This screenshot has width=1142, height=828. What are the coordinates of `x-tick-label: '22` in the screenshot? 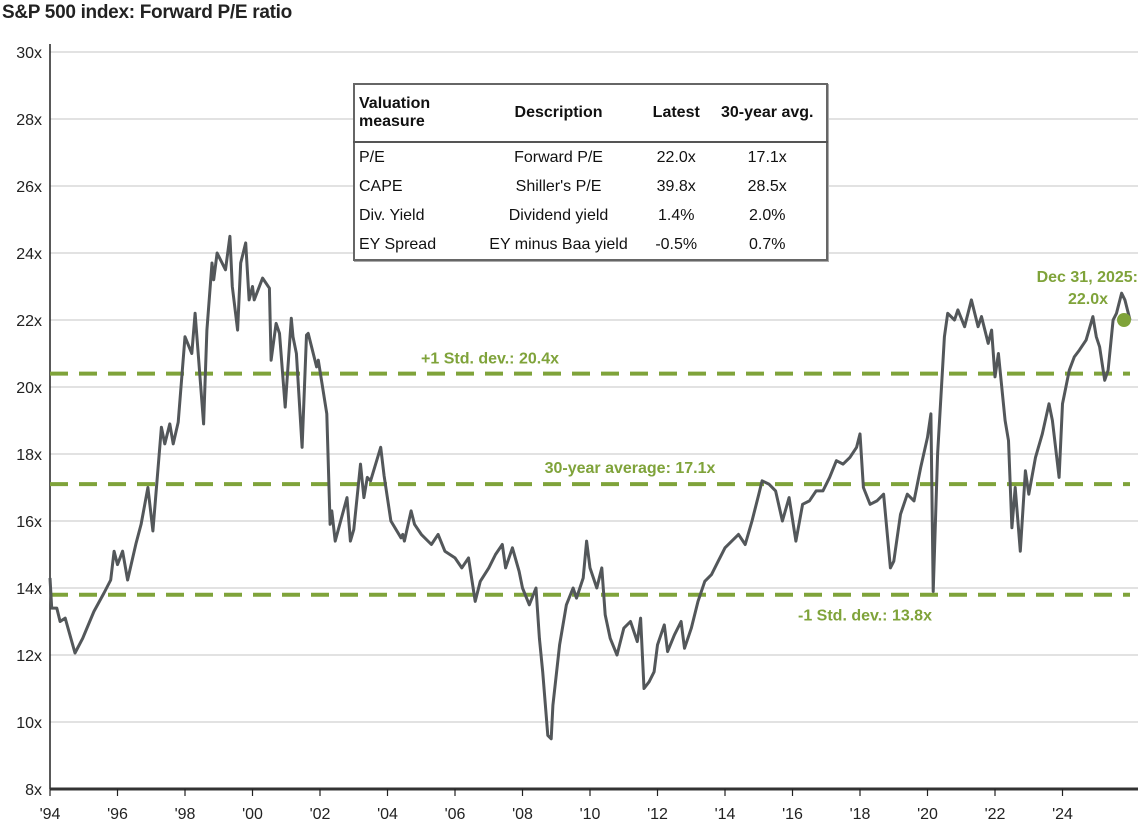 It's located at (995, 814).